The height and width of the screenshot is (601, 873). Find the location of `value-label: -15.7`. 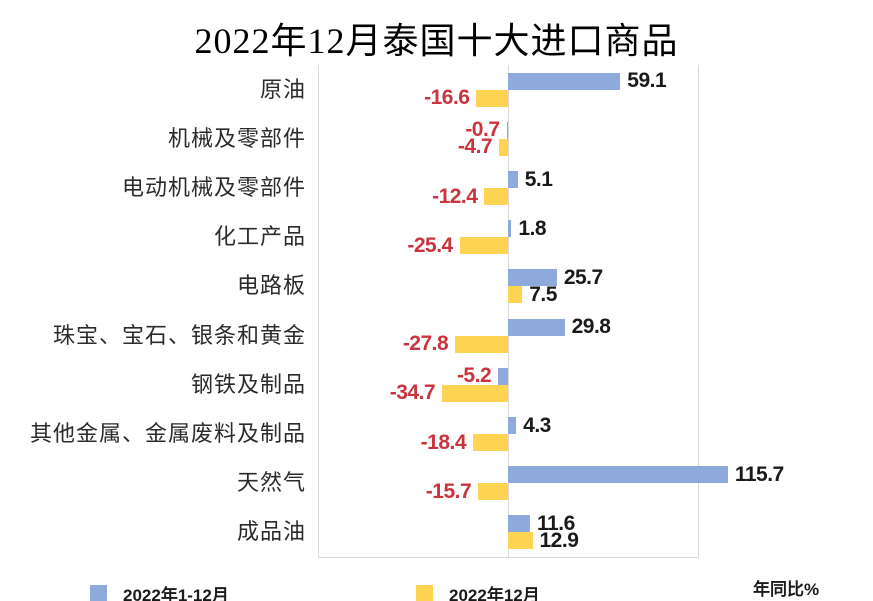

value-label: -15.7 is located at coordinates (448, 491).